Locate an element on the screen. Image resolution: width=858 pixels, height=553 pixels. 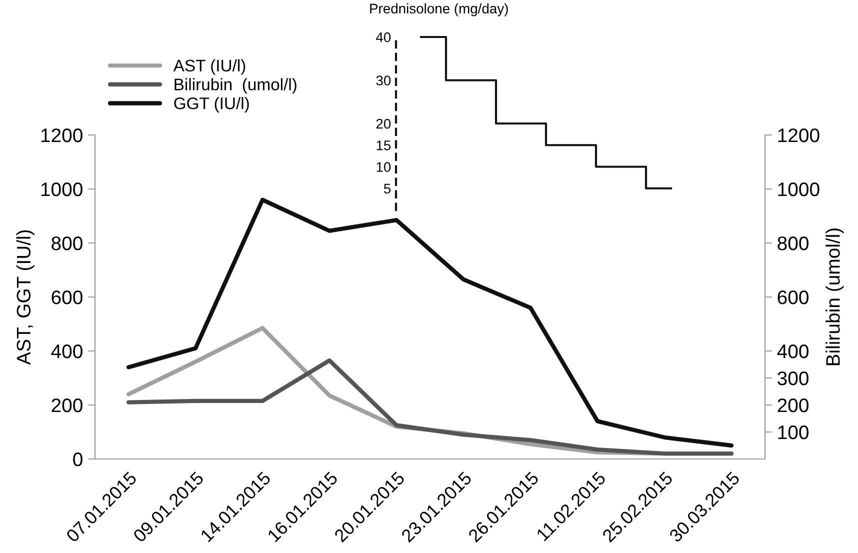
chart-title: Prednisolone (mg/day) is located at coordinates (439, 9).